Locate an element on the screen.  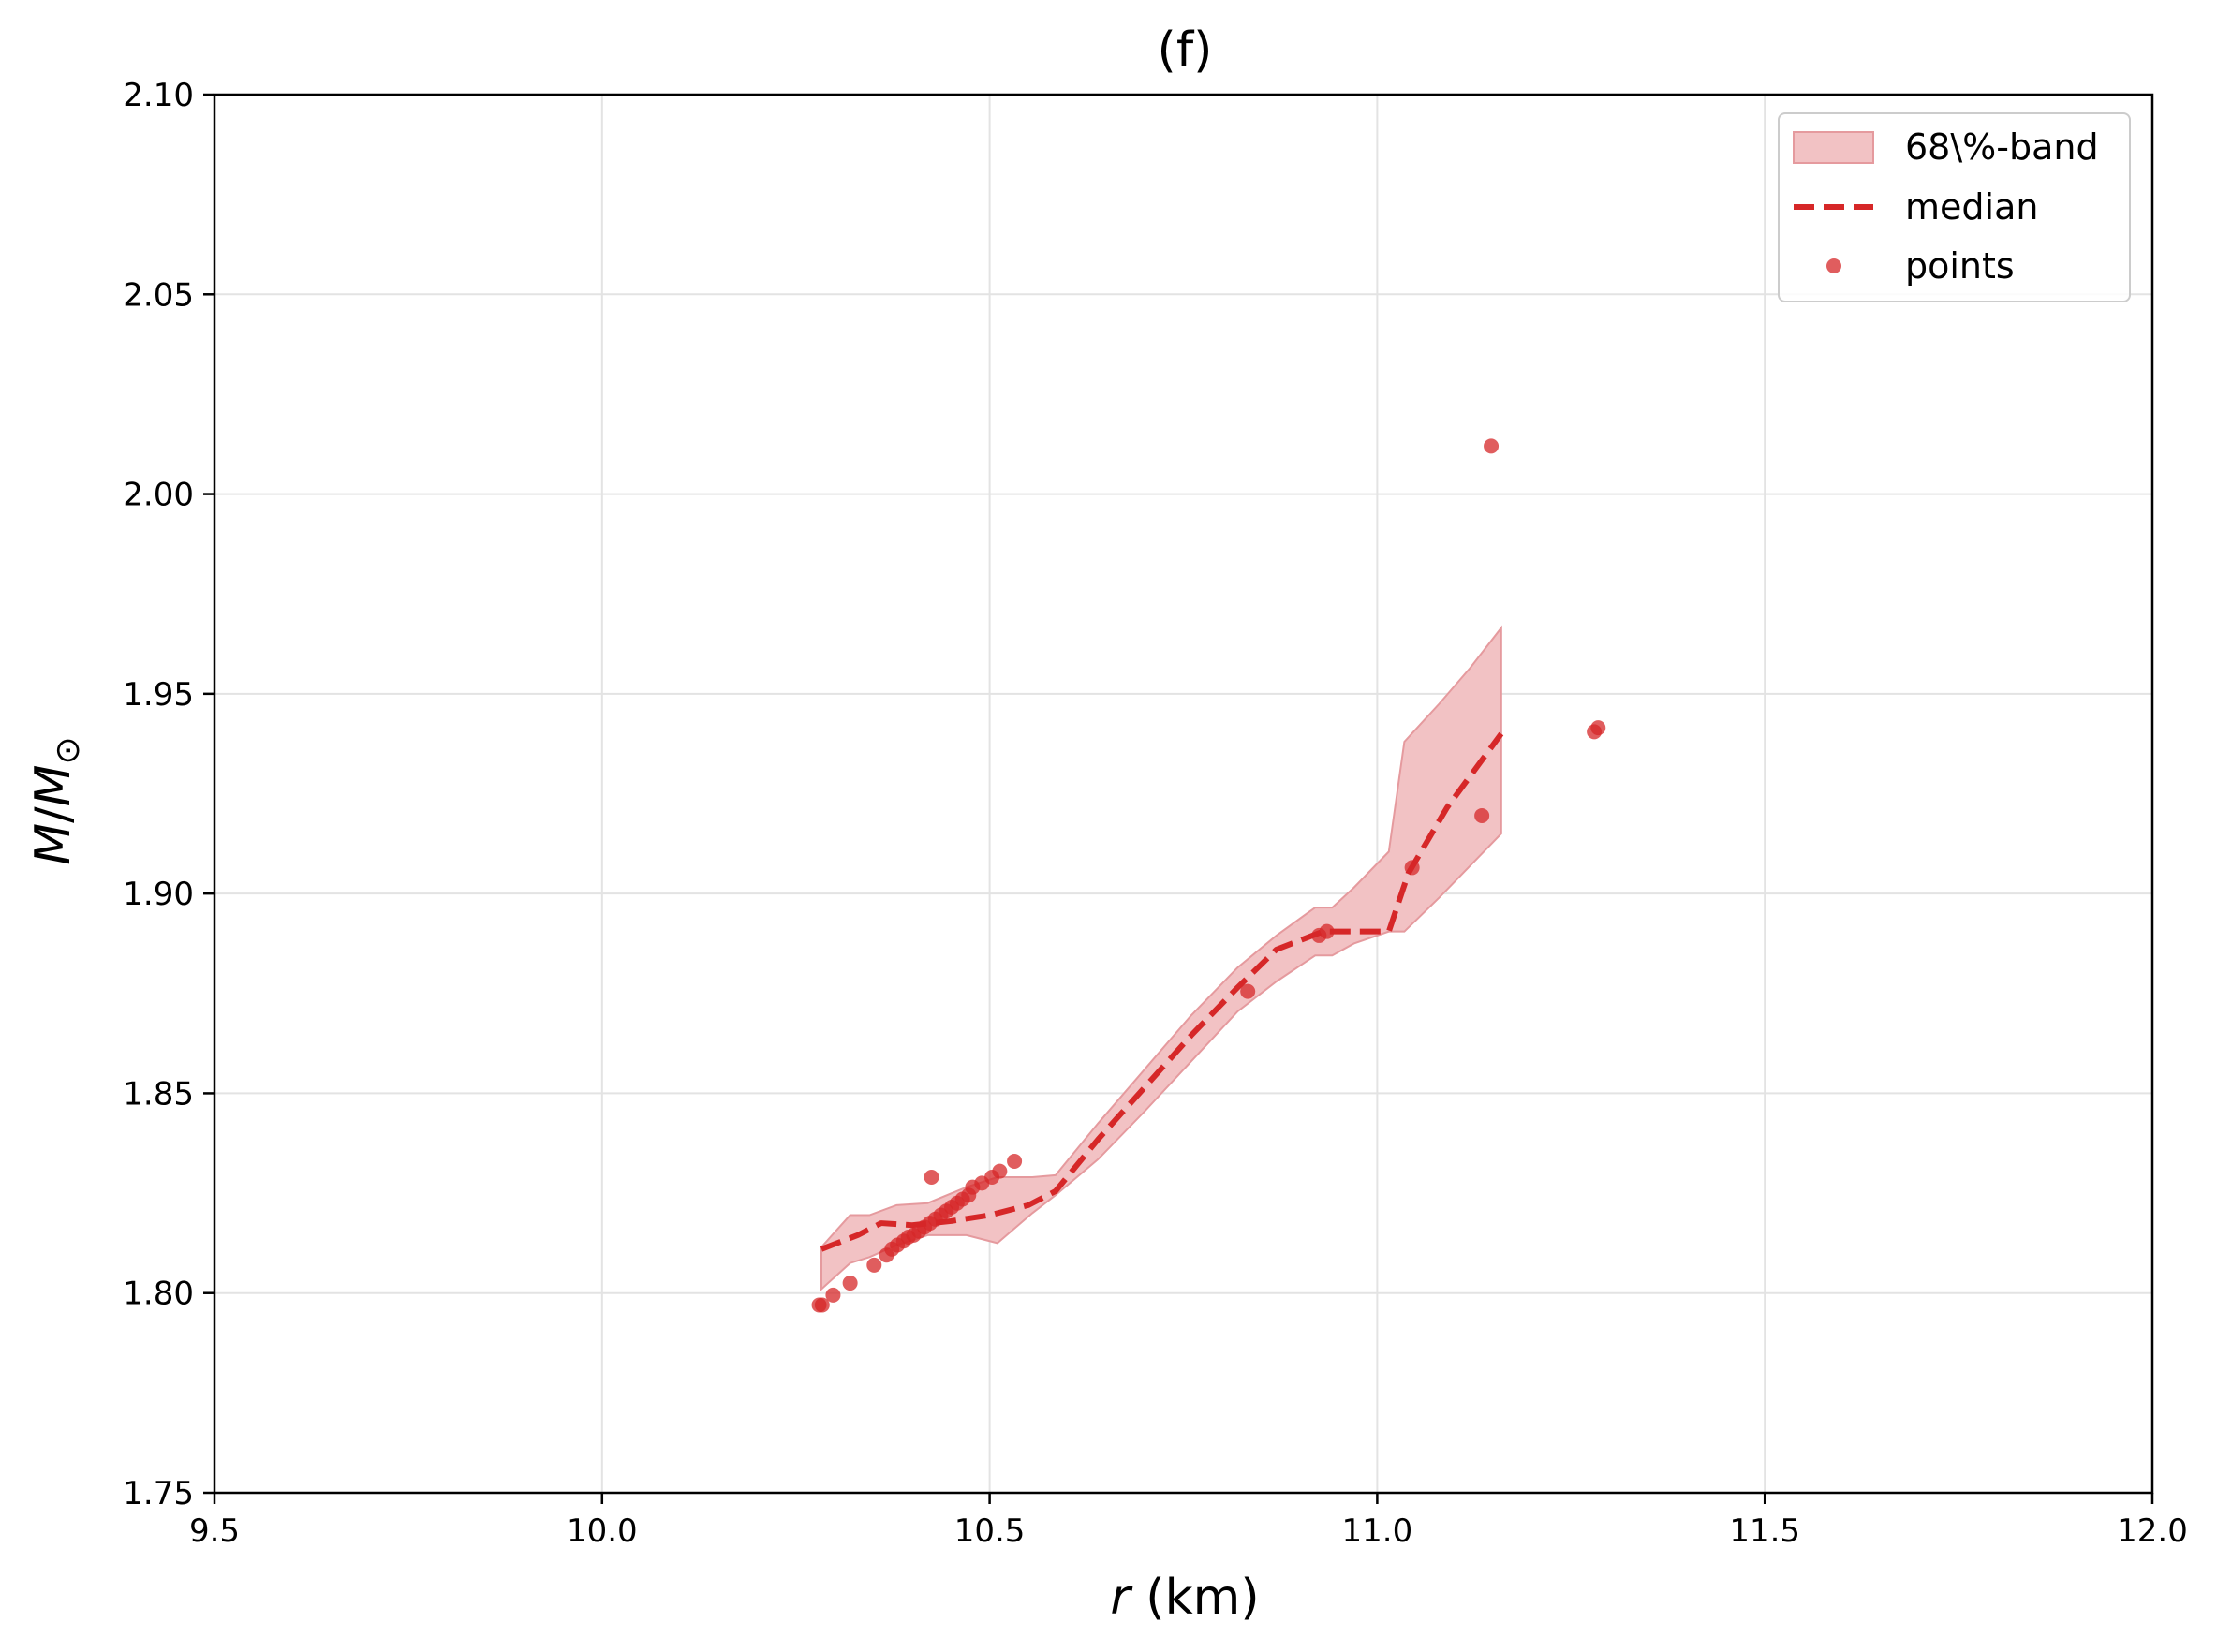
x-axis-label-var: r is located at coordinates (1122, 1598).